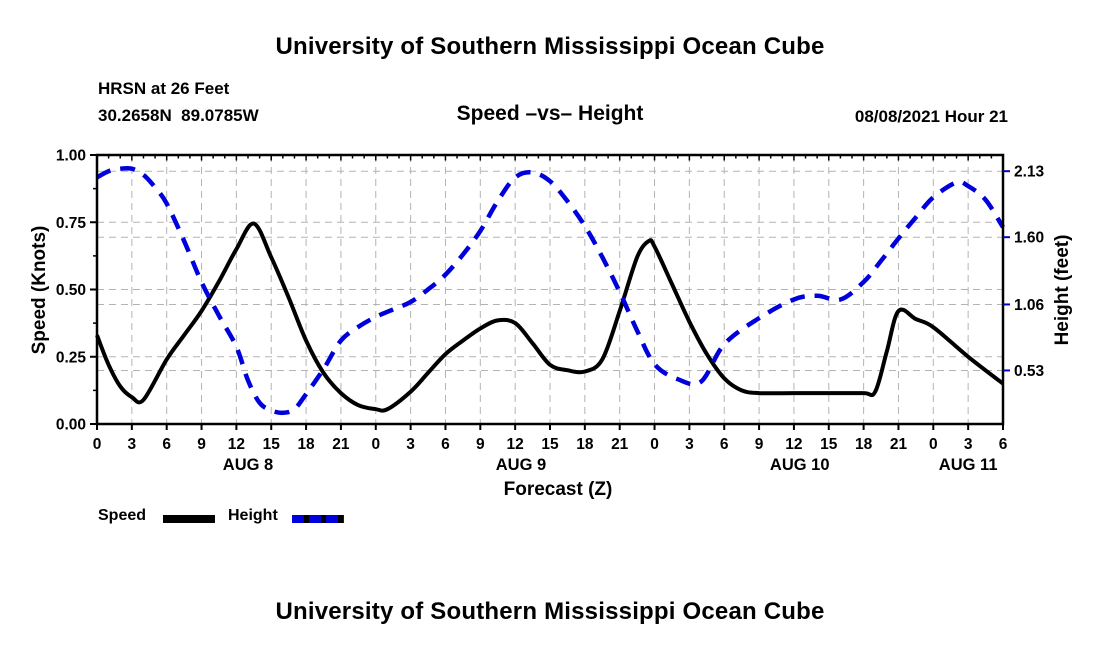 This screenshot has width=1100, height=650. Describe the element at coordinates (1029, 172) in the screenshot. I see `svg-text: 2.13` at that location.